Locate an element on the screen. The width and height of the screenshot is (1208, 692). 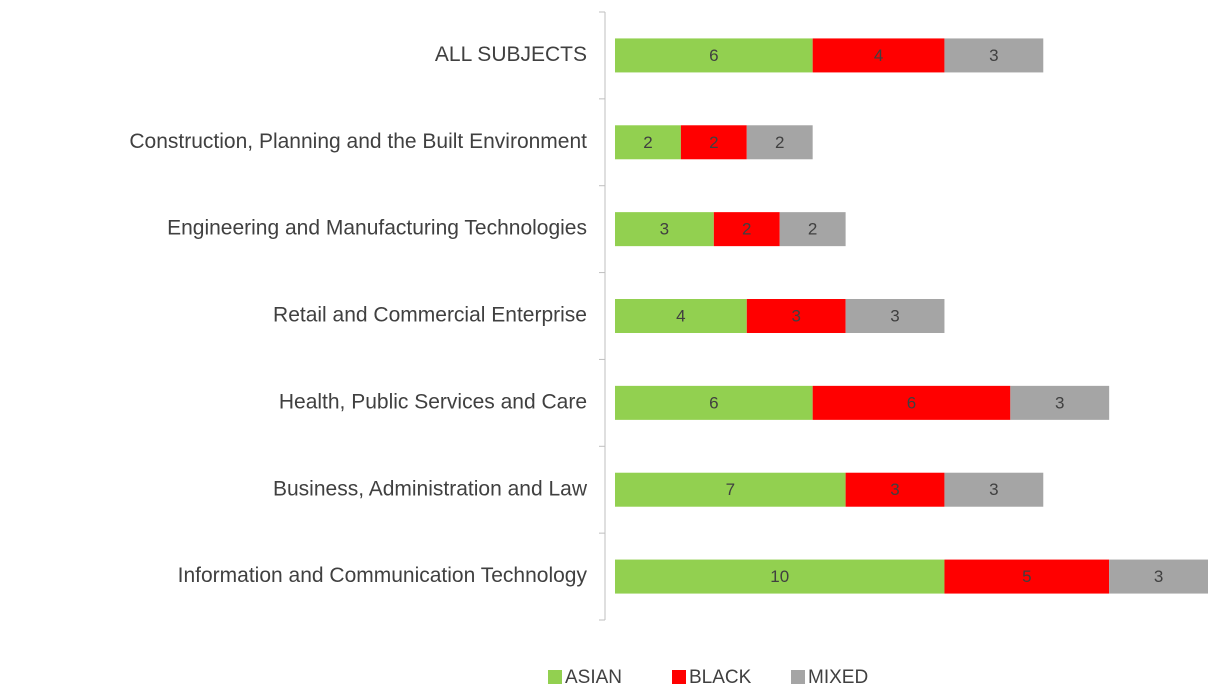
category-label: Health, Public Services and Care is located at coordinates (433, 401).